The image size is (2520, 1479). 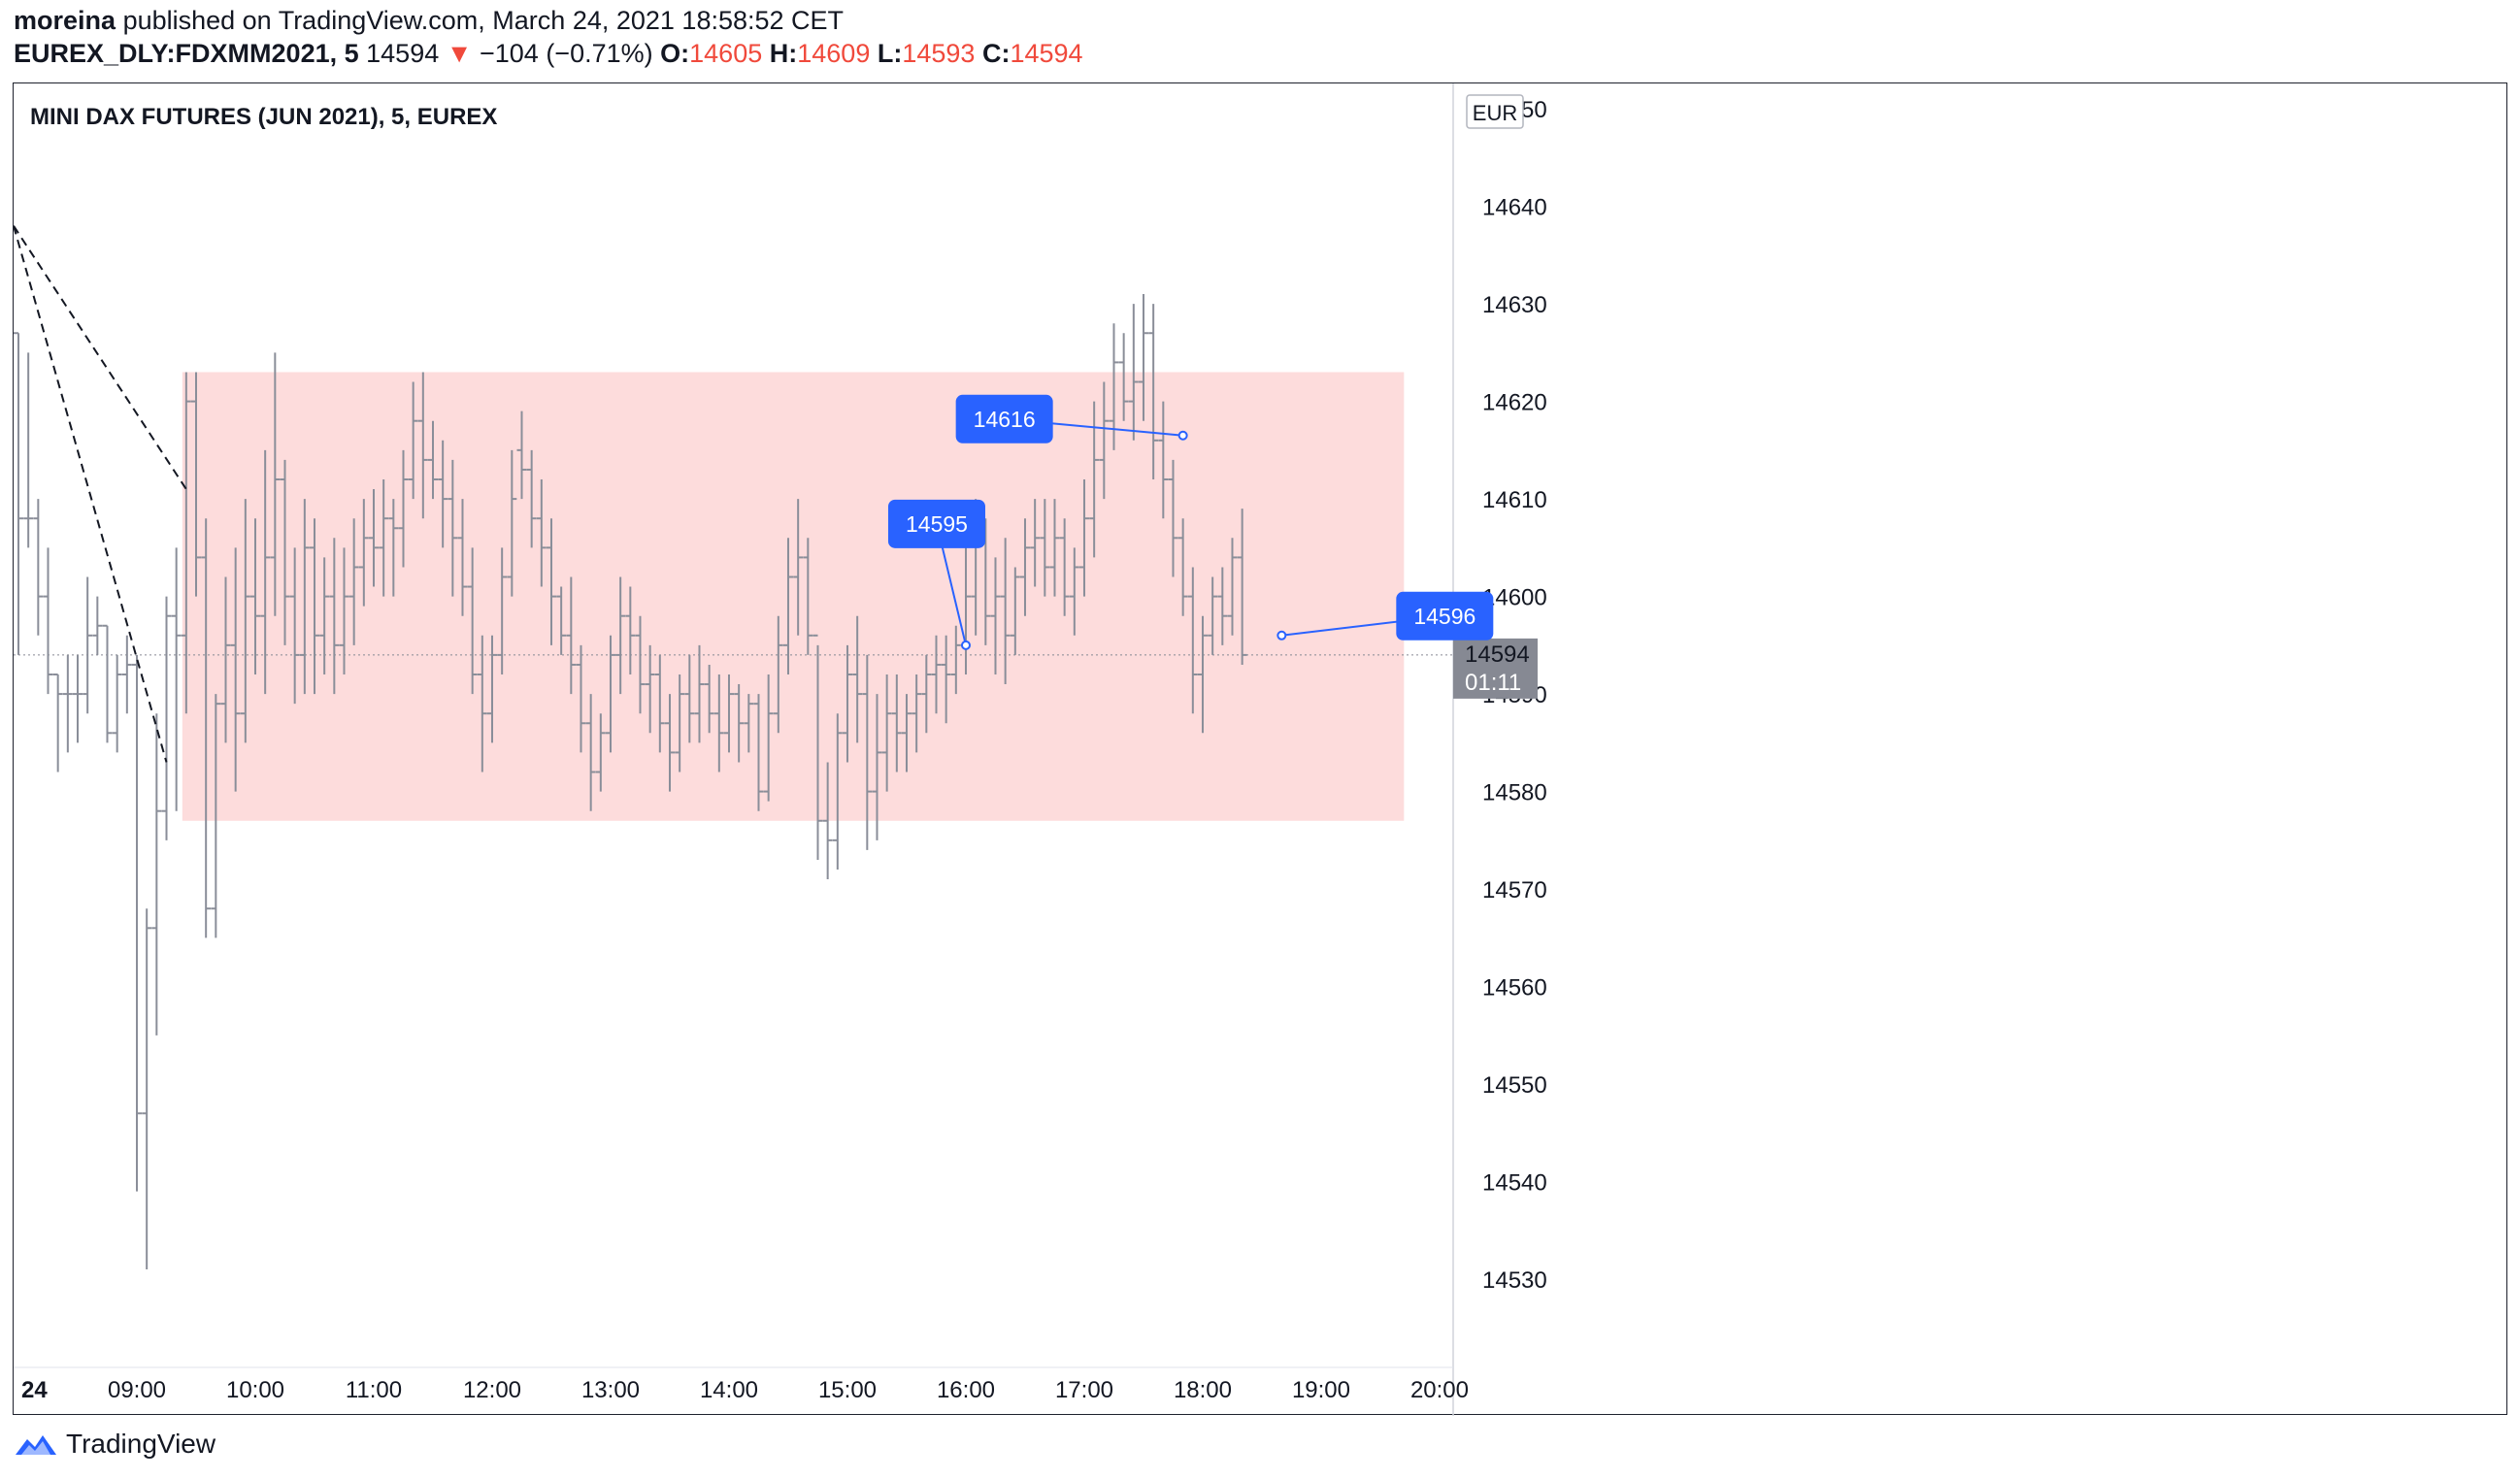 What do you see at coordinates (1514, 890) in the screenshot?
I see `y-tick-label: 14570` at bounding box center [1514, 890].